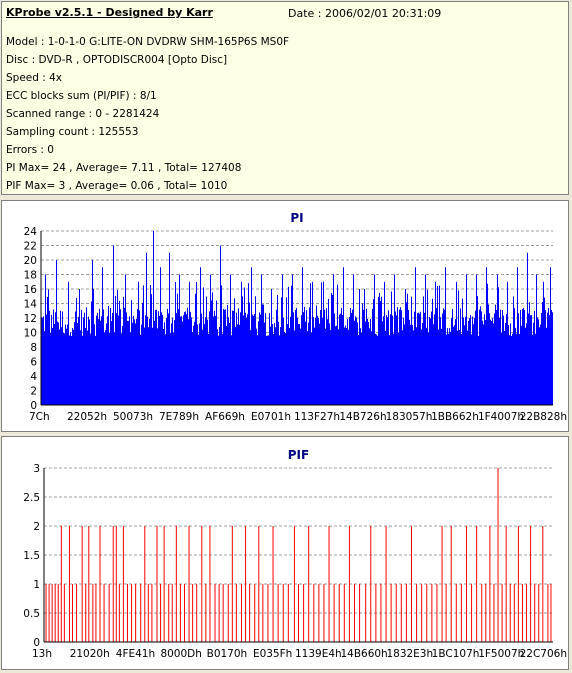  I want to click on y-tick-label: 1.5, so click(31, 556).